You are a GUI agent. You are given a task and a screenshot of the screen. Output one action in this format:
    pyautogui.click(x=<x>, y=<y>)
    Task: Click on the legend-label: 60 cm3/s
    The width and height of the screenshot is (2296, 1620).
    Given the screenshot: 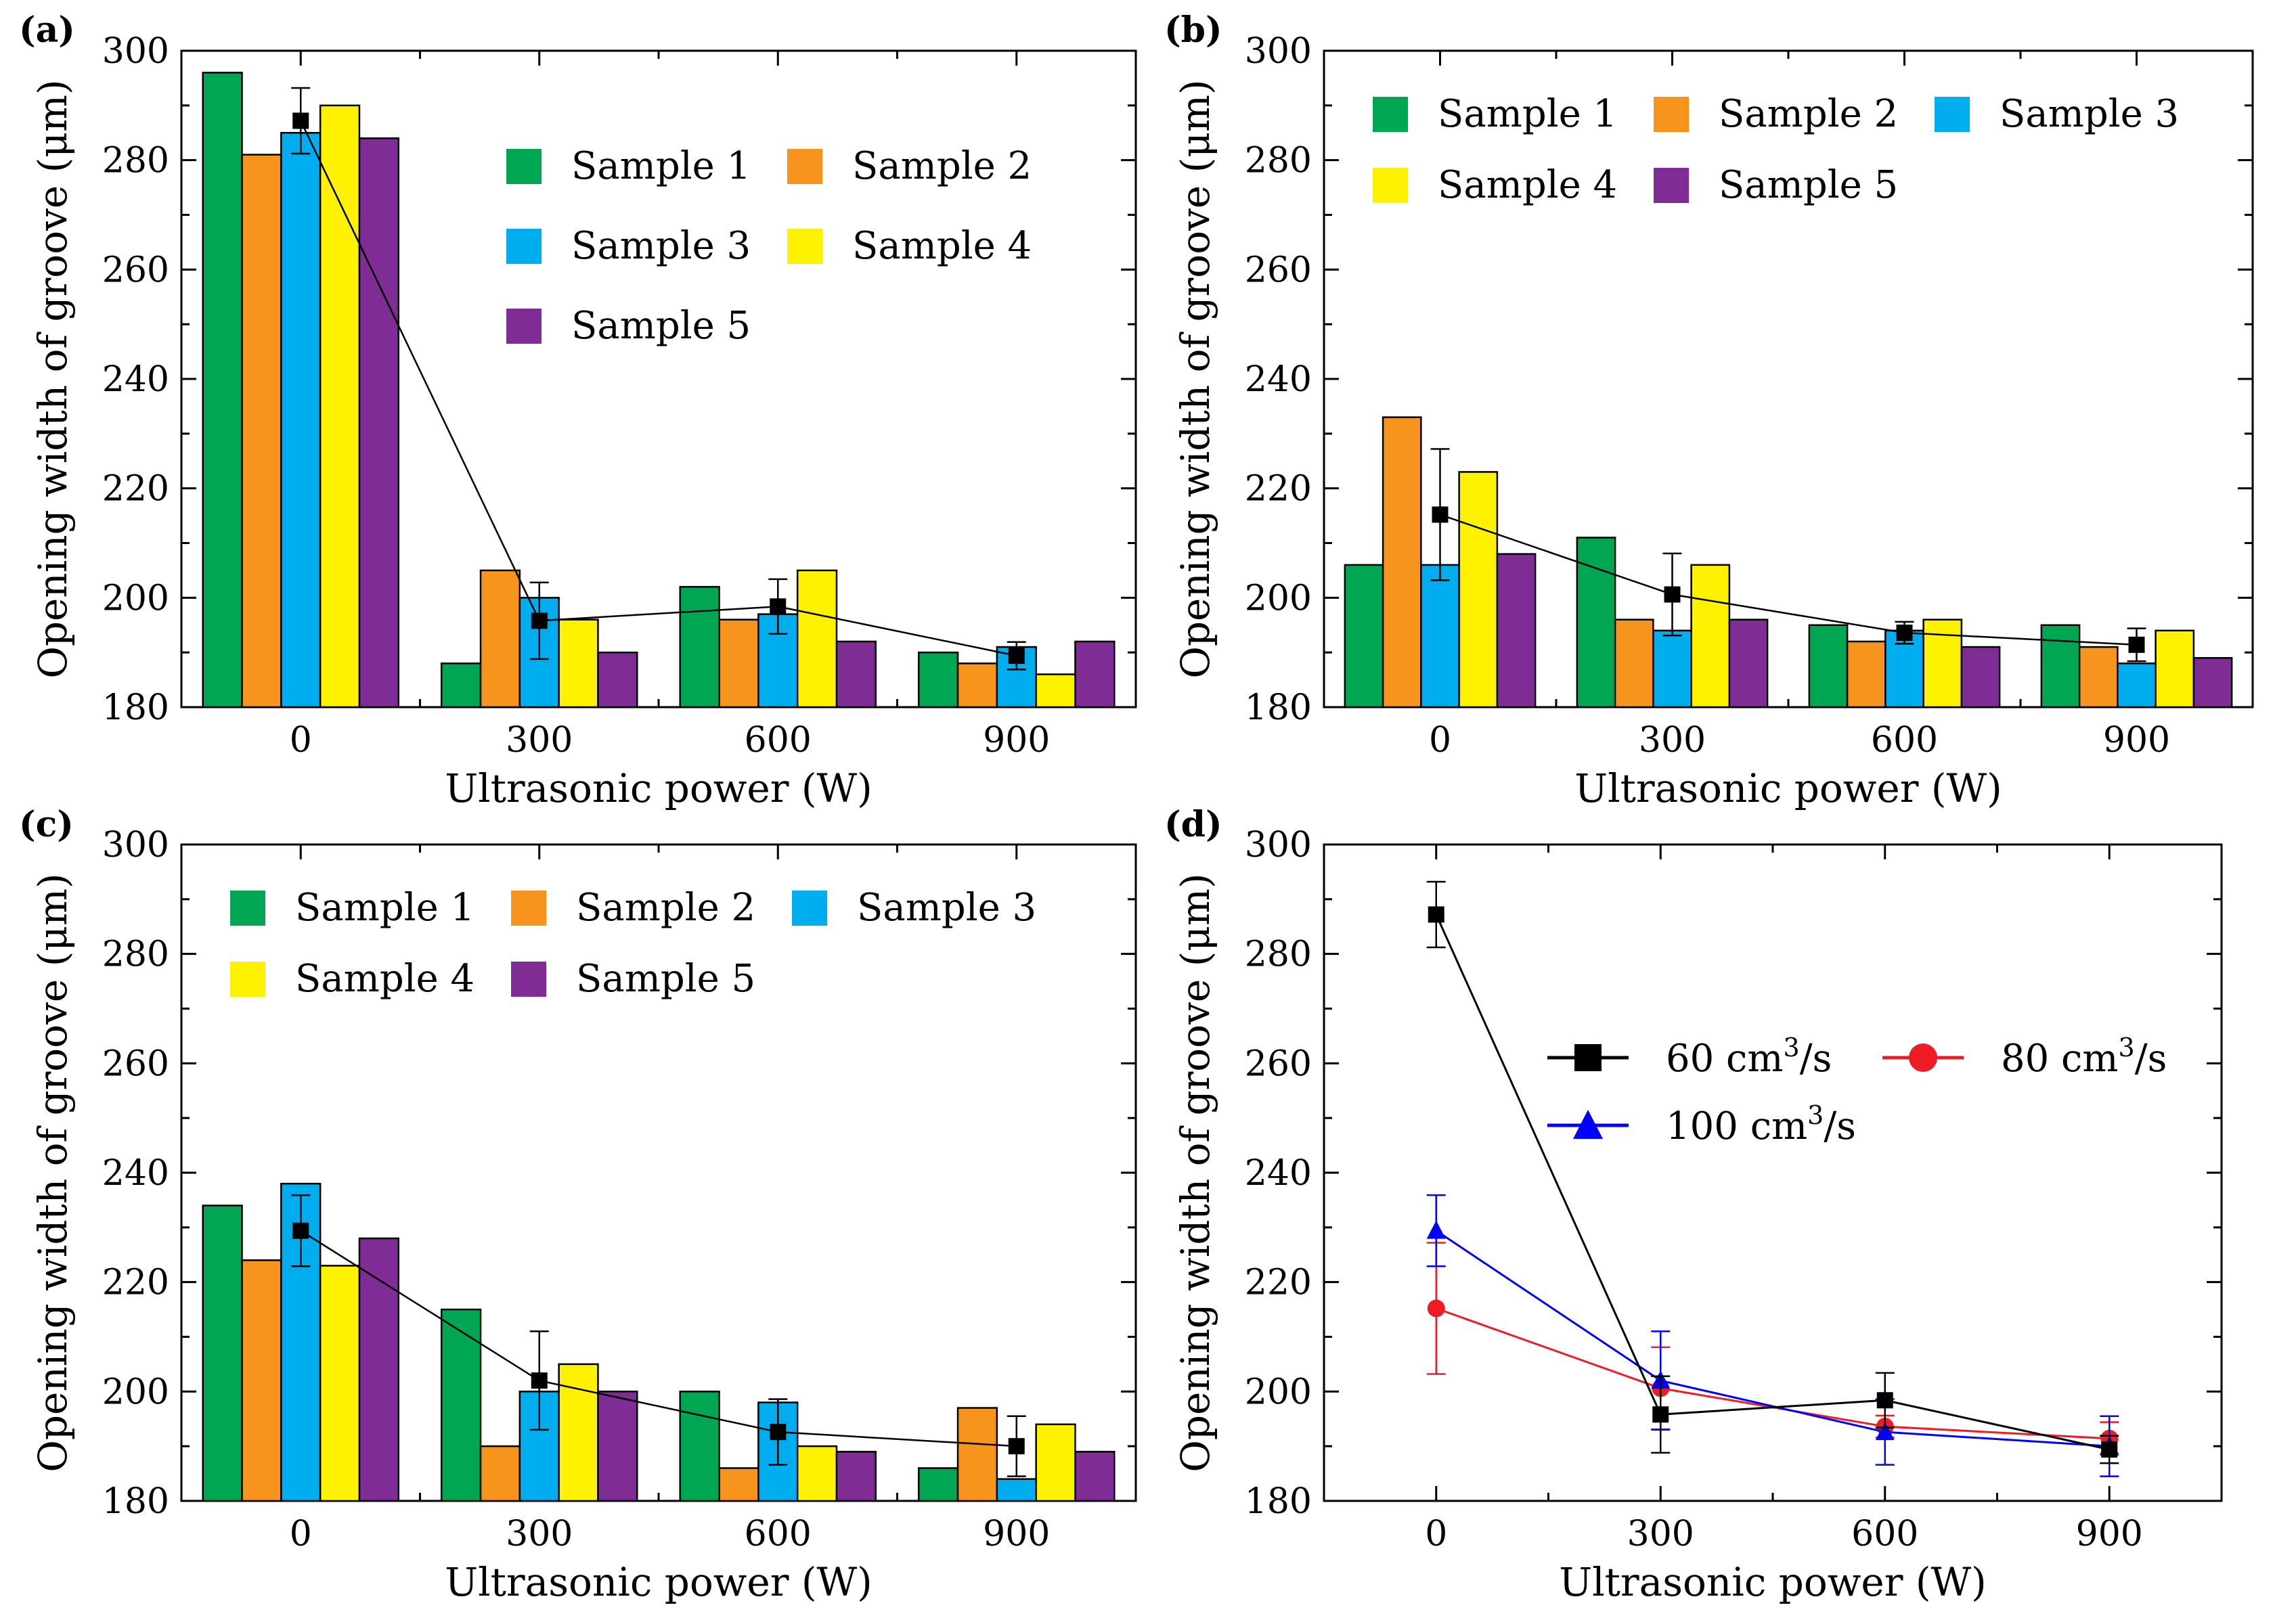 What is the action you would take?
    pyautogui.click(x=1749, y=1057)
    